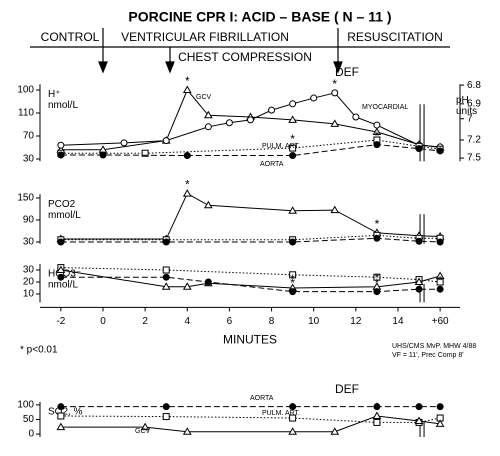 The image size is (500, 456). I want to click on y-tick-label: 30, so click(29, 270).